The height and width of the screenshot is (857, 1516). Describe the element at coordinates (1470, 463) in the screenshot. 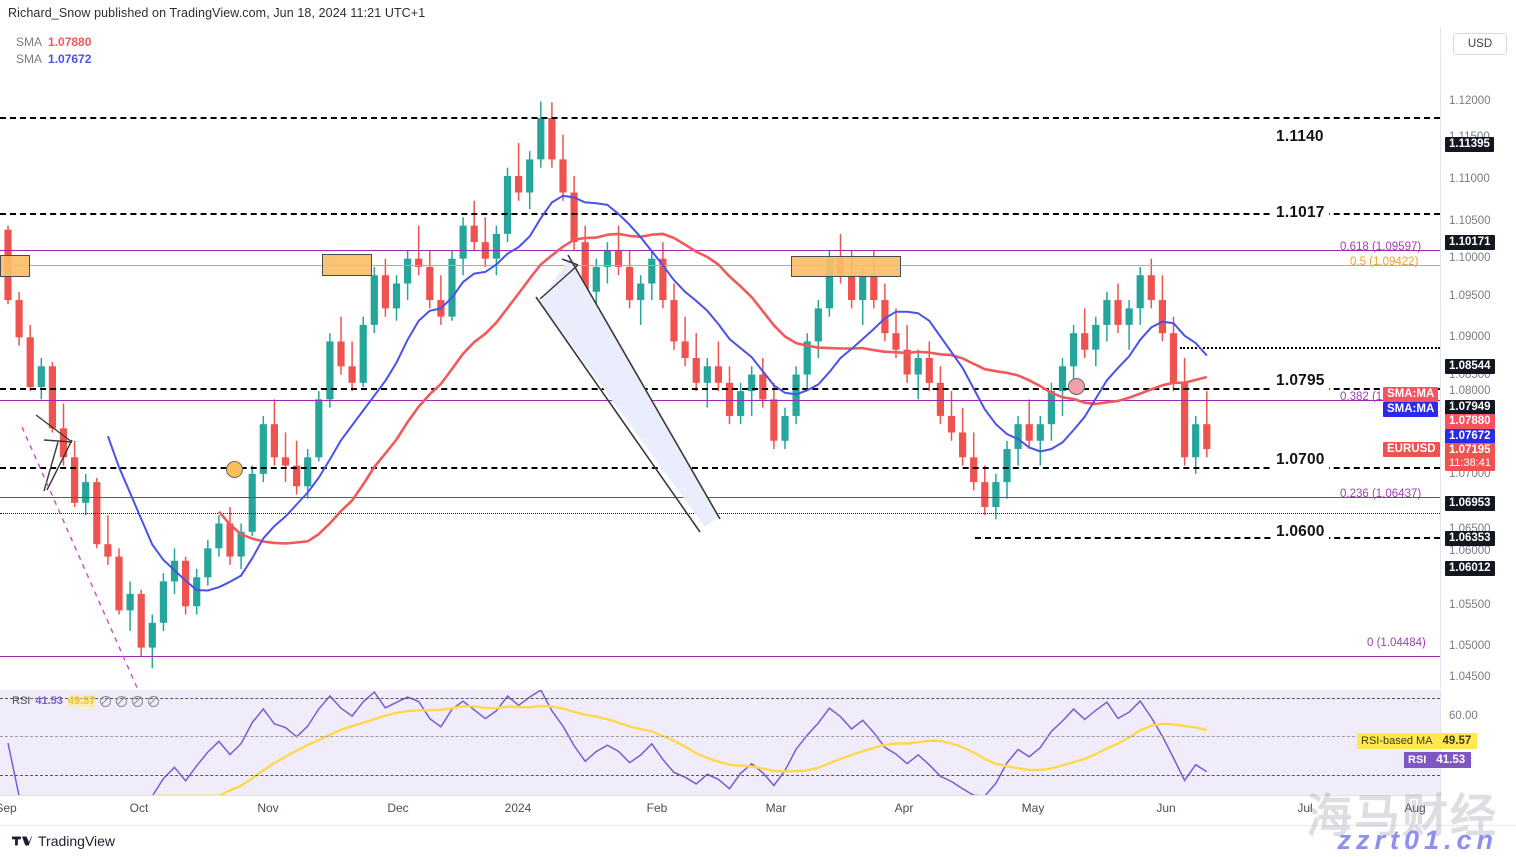

I see `current-price-time: 11:38:41` at that location.